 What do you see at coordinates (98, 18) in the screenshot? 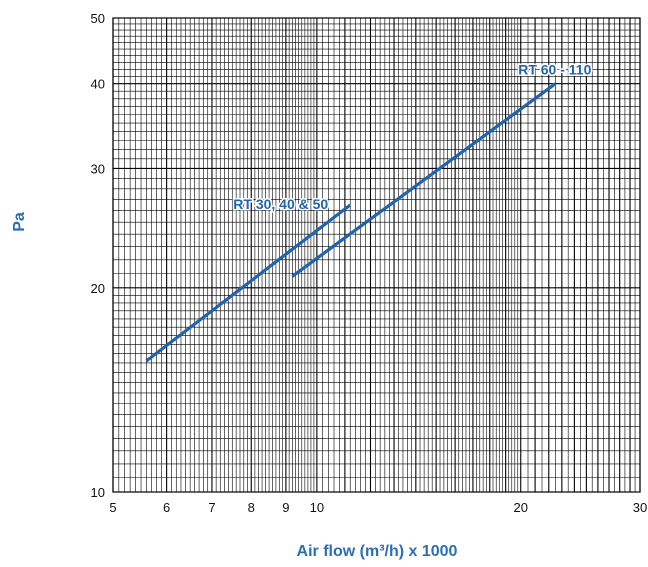
I see `y-tick-label: 50` at bounding box center [98, 18].